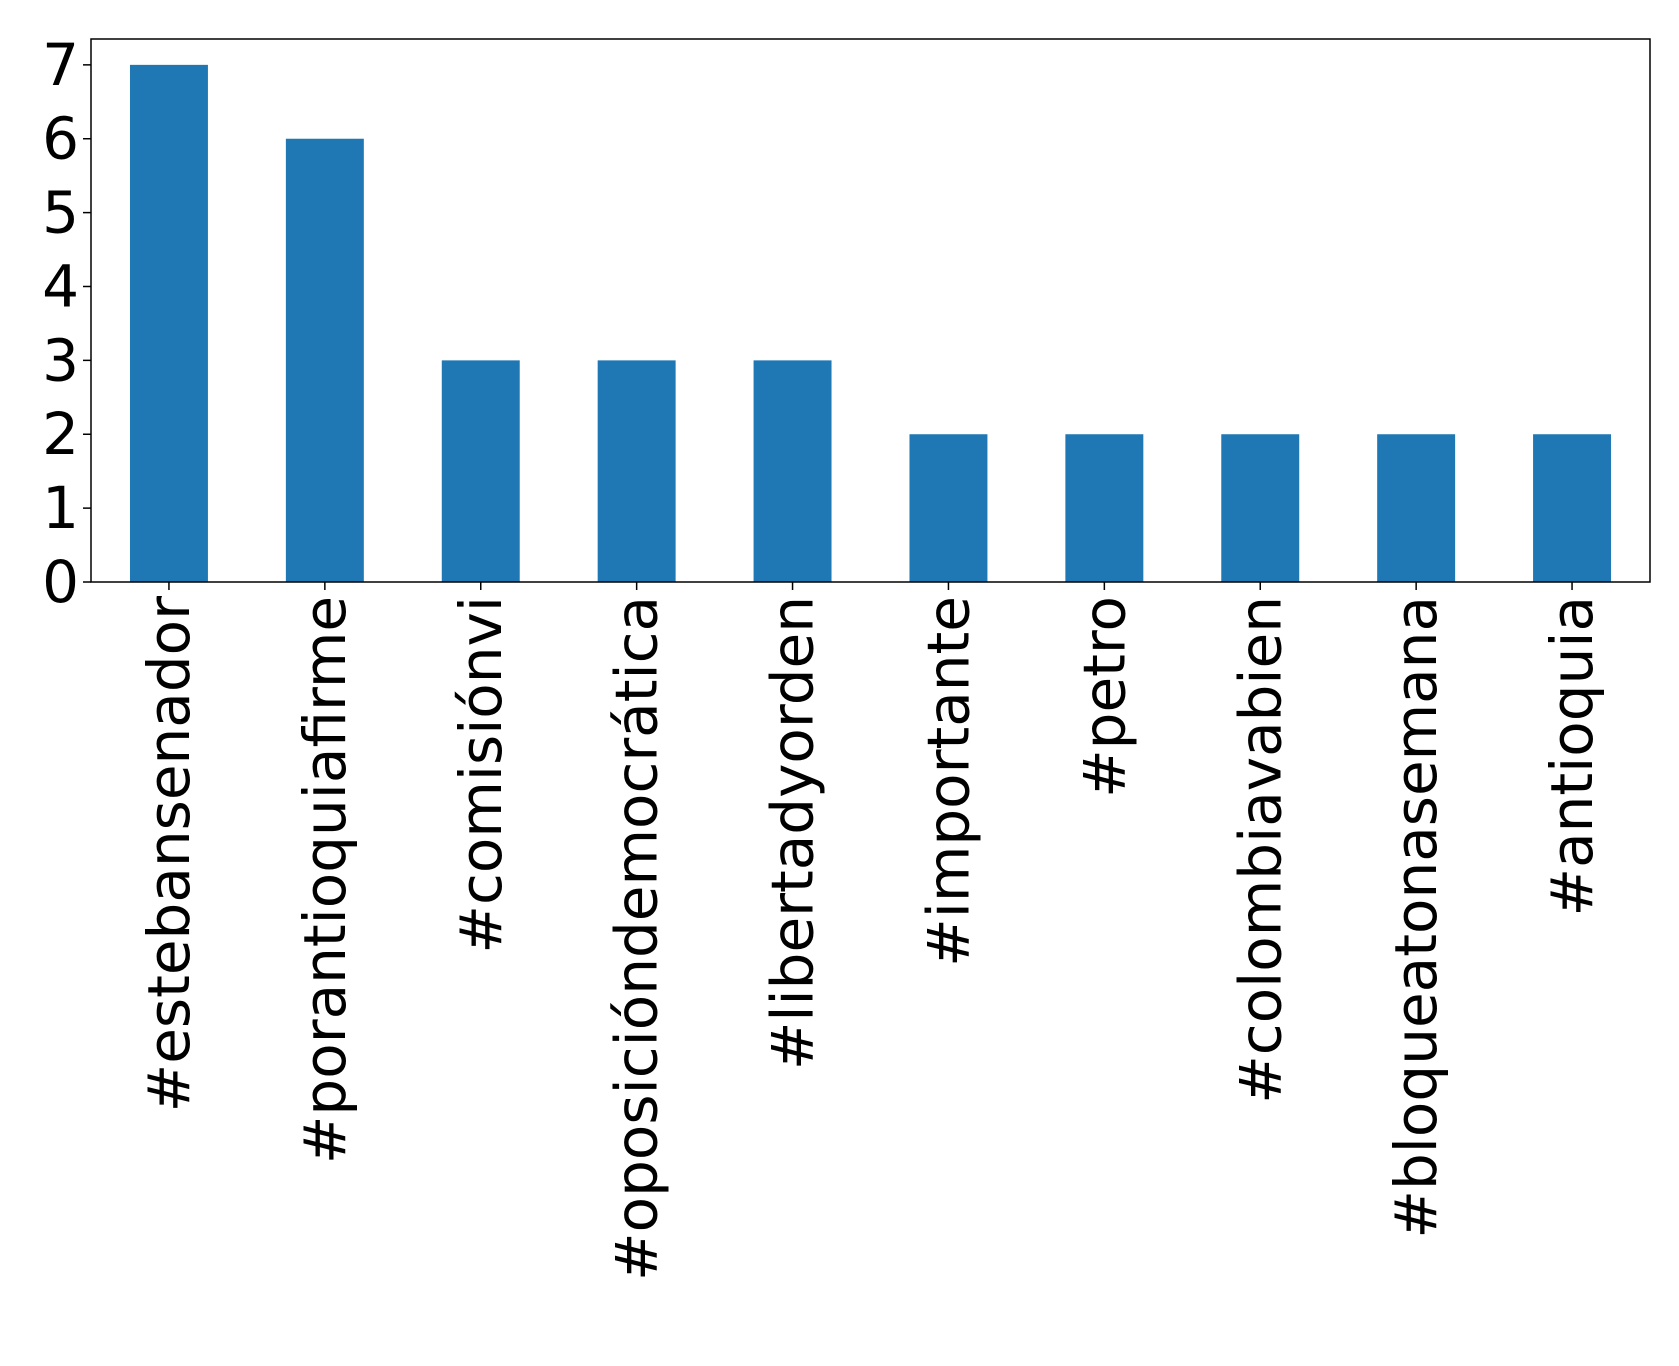  Describe the element at coordinates (60, 360) in the screenshot. I see `y-tick-label-3: 3` at that location.